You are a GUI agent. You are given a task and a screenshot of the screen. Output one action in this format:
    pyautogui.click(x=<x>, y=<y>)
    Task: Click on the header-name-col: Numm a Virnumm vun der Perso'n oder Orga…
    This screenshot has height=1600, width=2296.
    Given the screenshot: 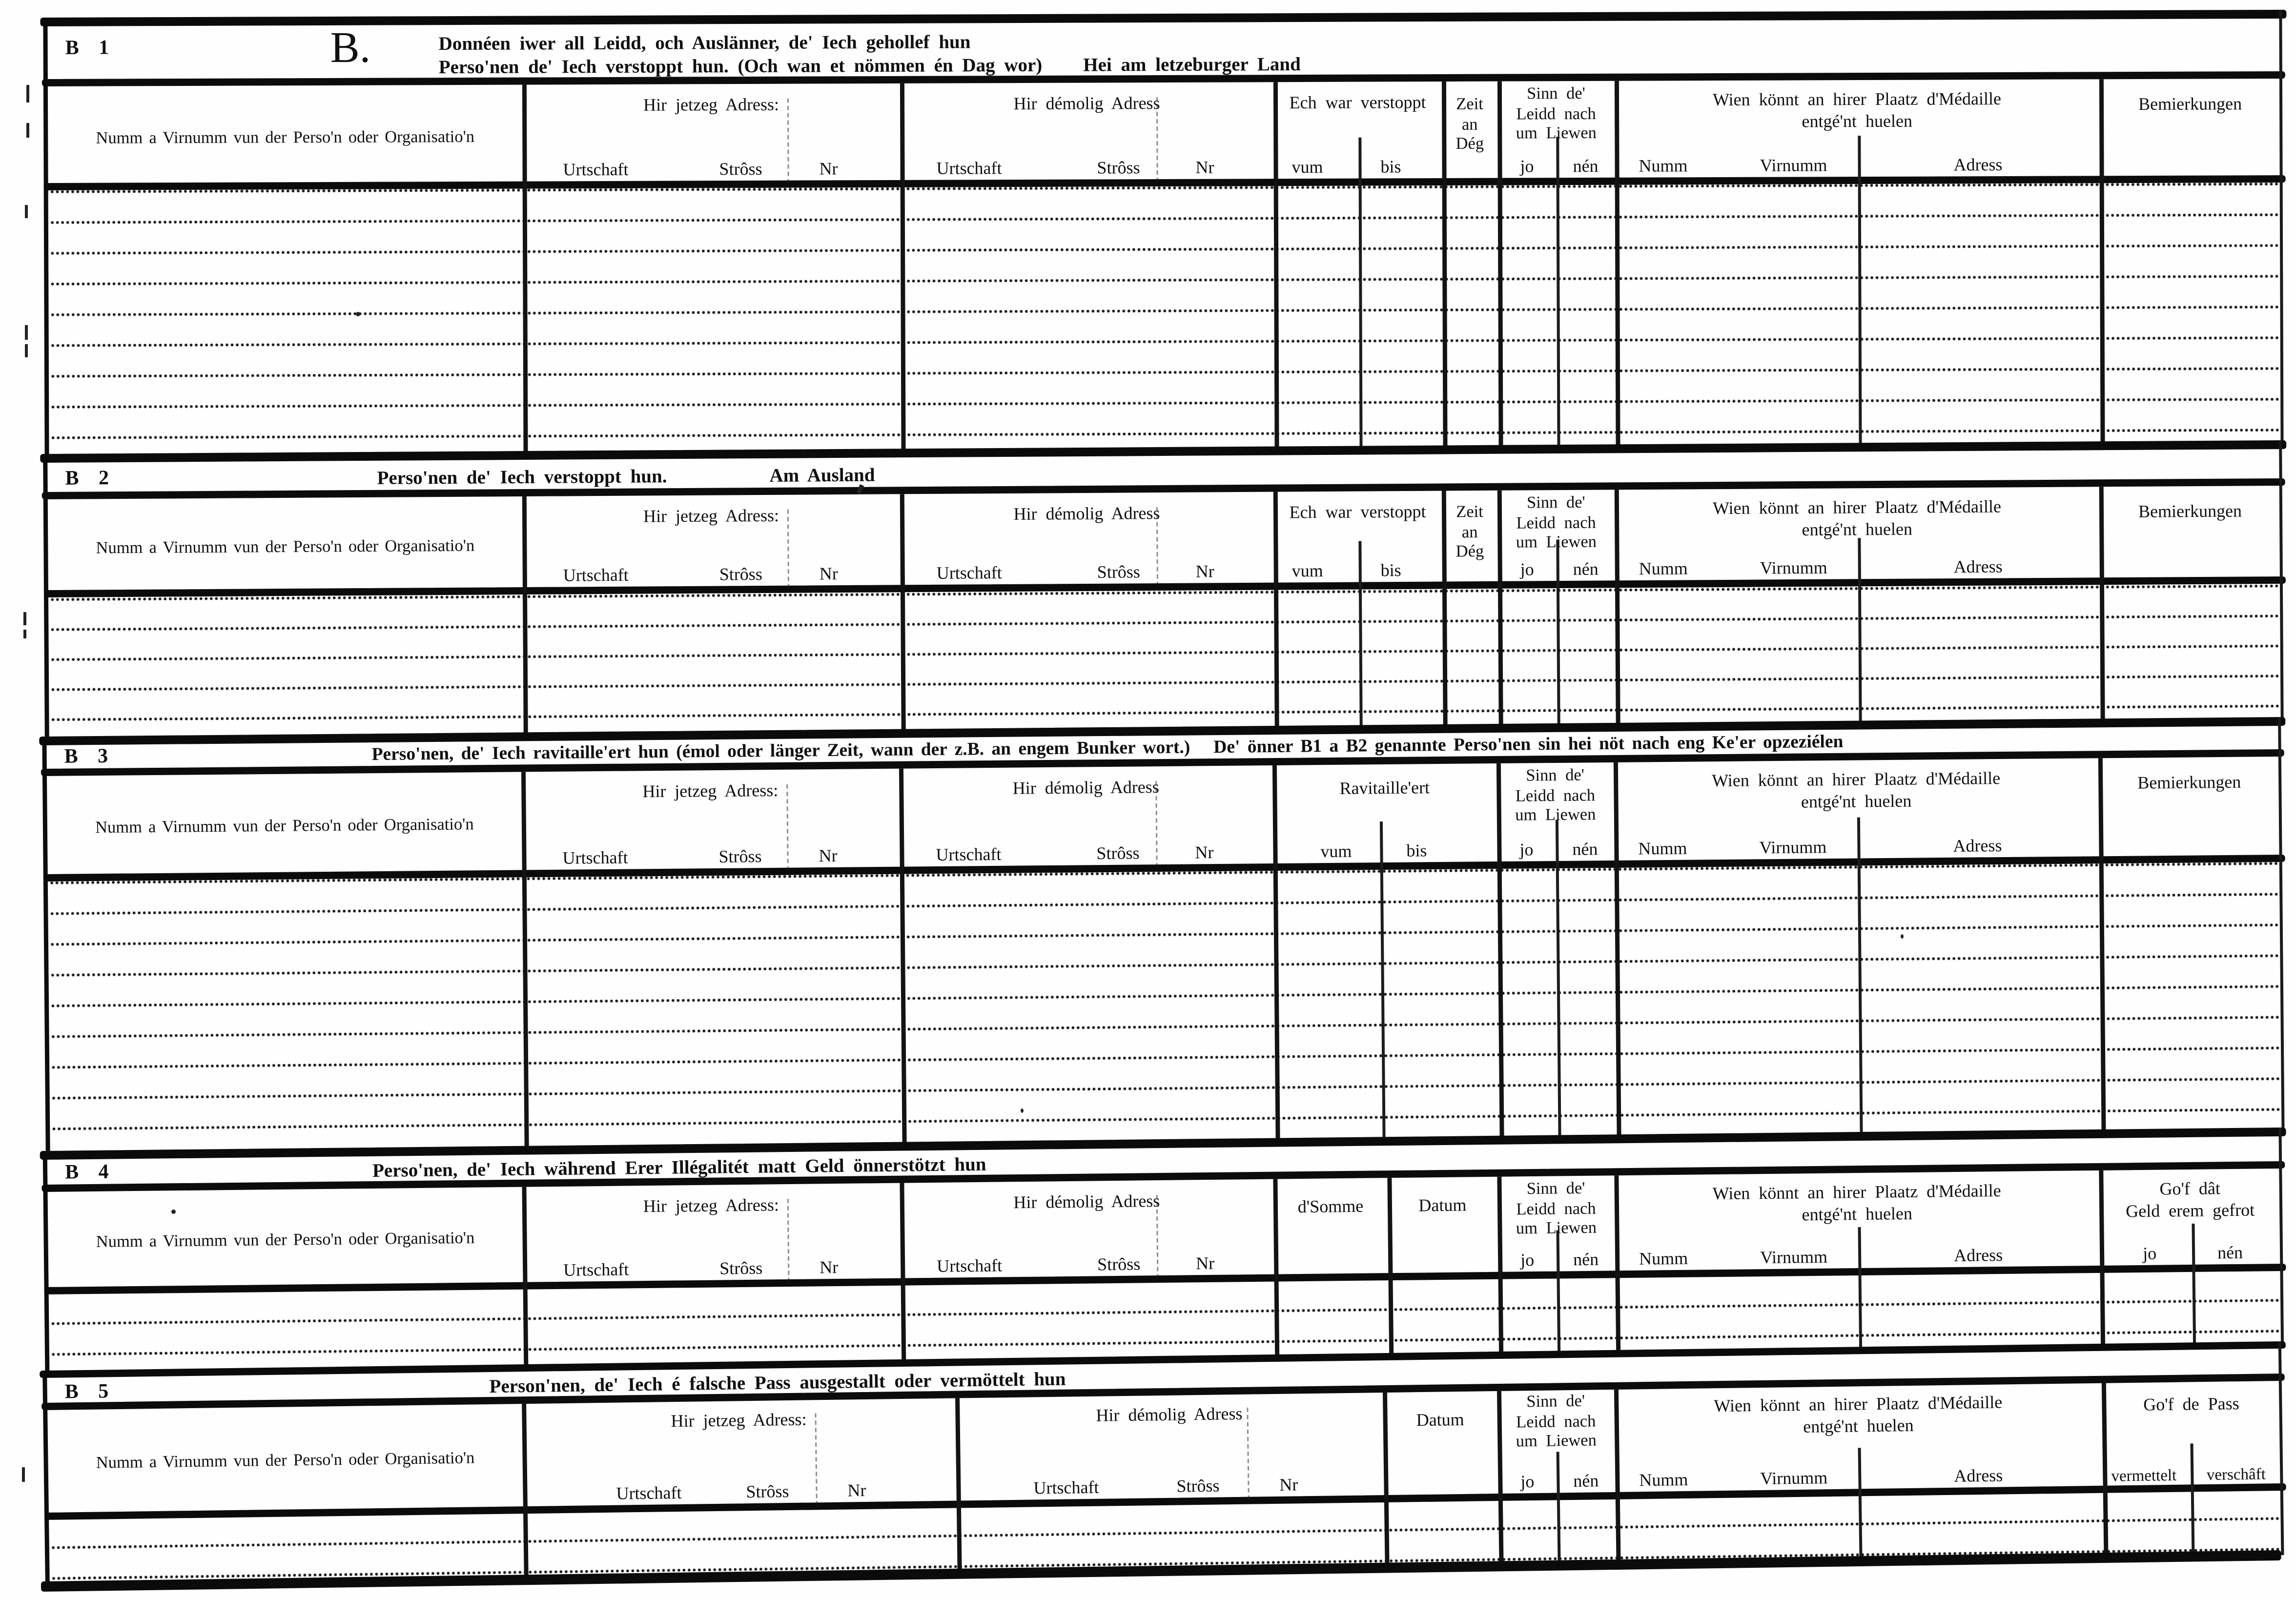 What is the action you would take?
    pyautogui.click(x=285, y=1240)
    